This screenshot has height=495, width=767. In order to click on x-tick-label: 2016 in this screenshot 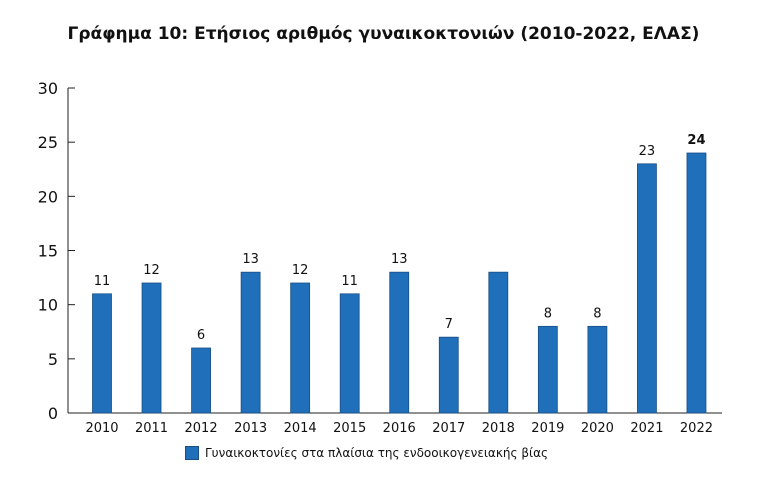, I will do `click(399, 428)`.